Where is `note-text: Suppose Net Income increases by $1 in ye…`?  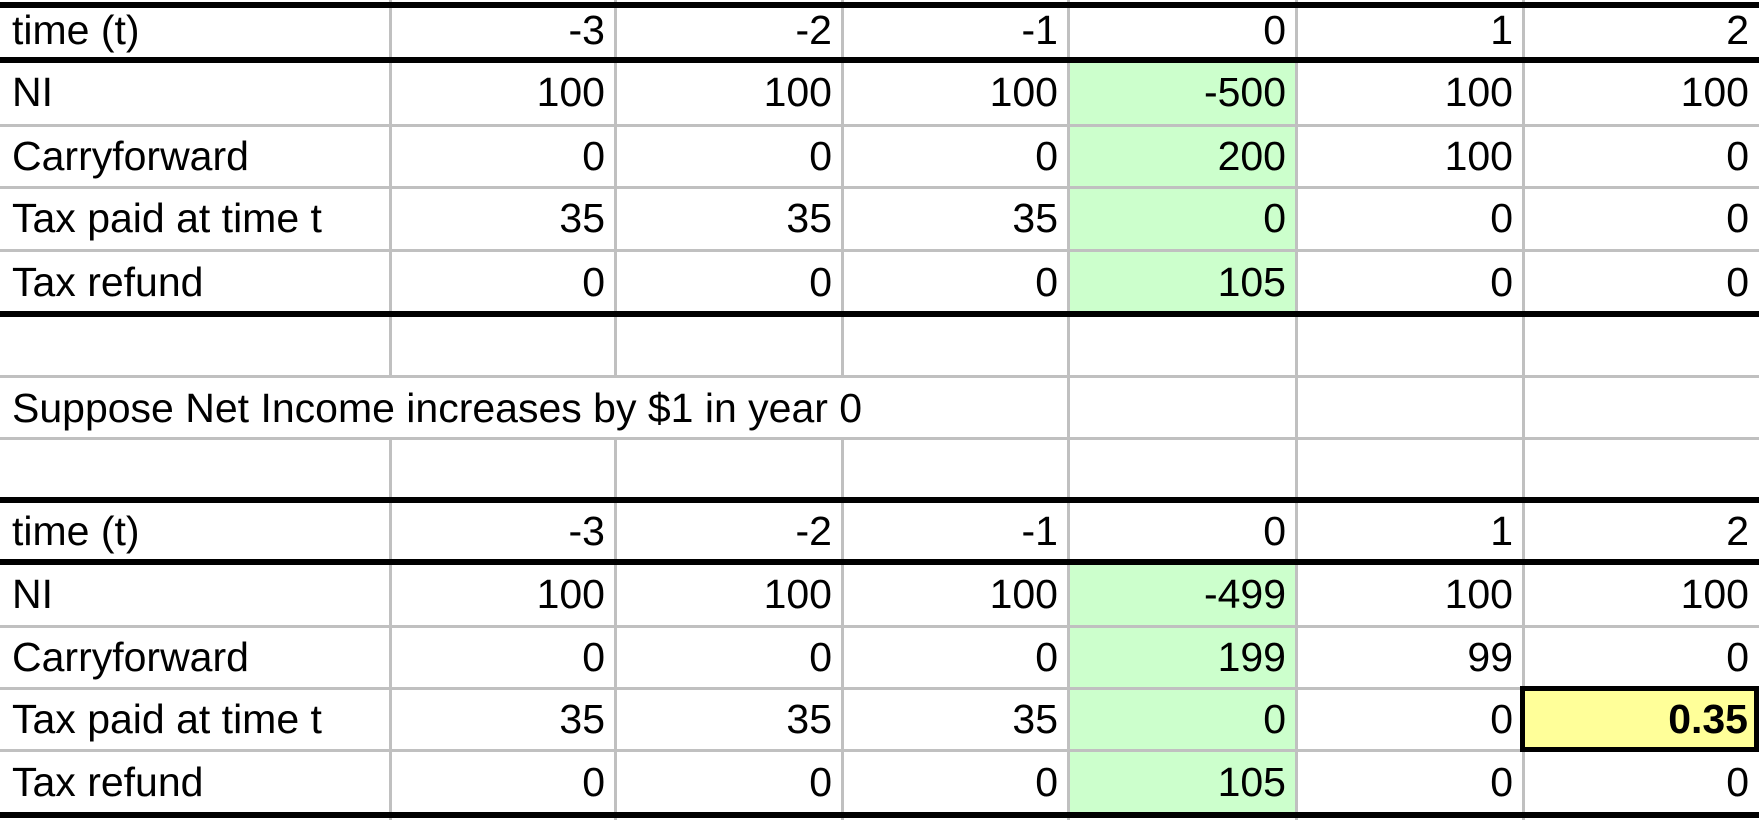
note-text: Suppose Net Income increases by $1 in ye… is located at coordinates (533, 408).